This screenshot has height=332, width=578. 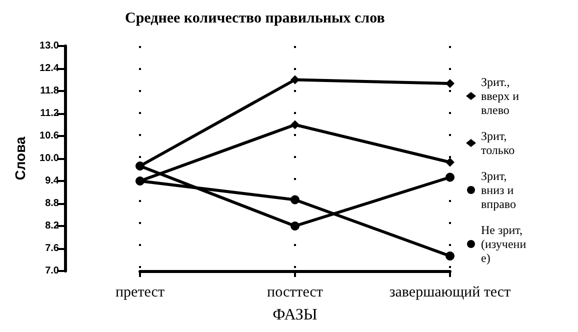 What do you see at coordinates (499, 190) in the screenshot?
I see `legend-label: Зрит, вниз и вправо` at bounding box center [499, 190].